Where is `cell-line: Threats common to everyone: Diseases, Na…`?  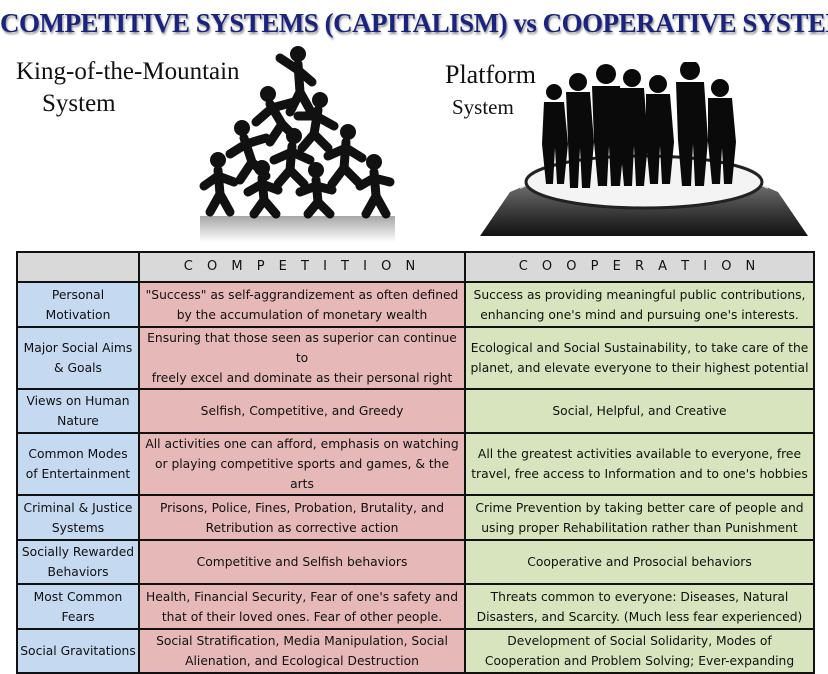 cell-line: Threats common to everyone: Diseases, Na… is located at coordinates (639, 596).